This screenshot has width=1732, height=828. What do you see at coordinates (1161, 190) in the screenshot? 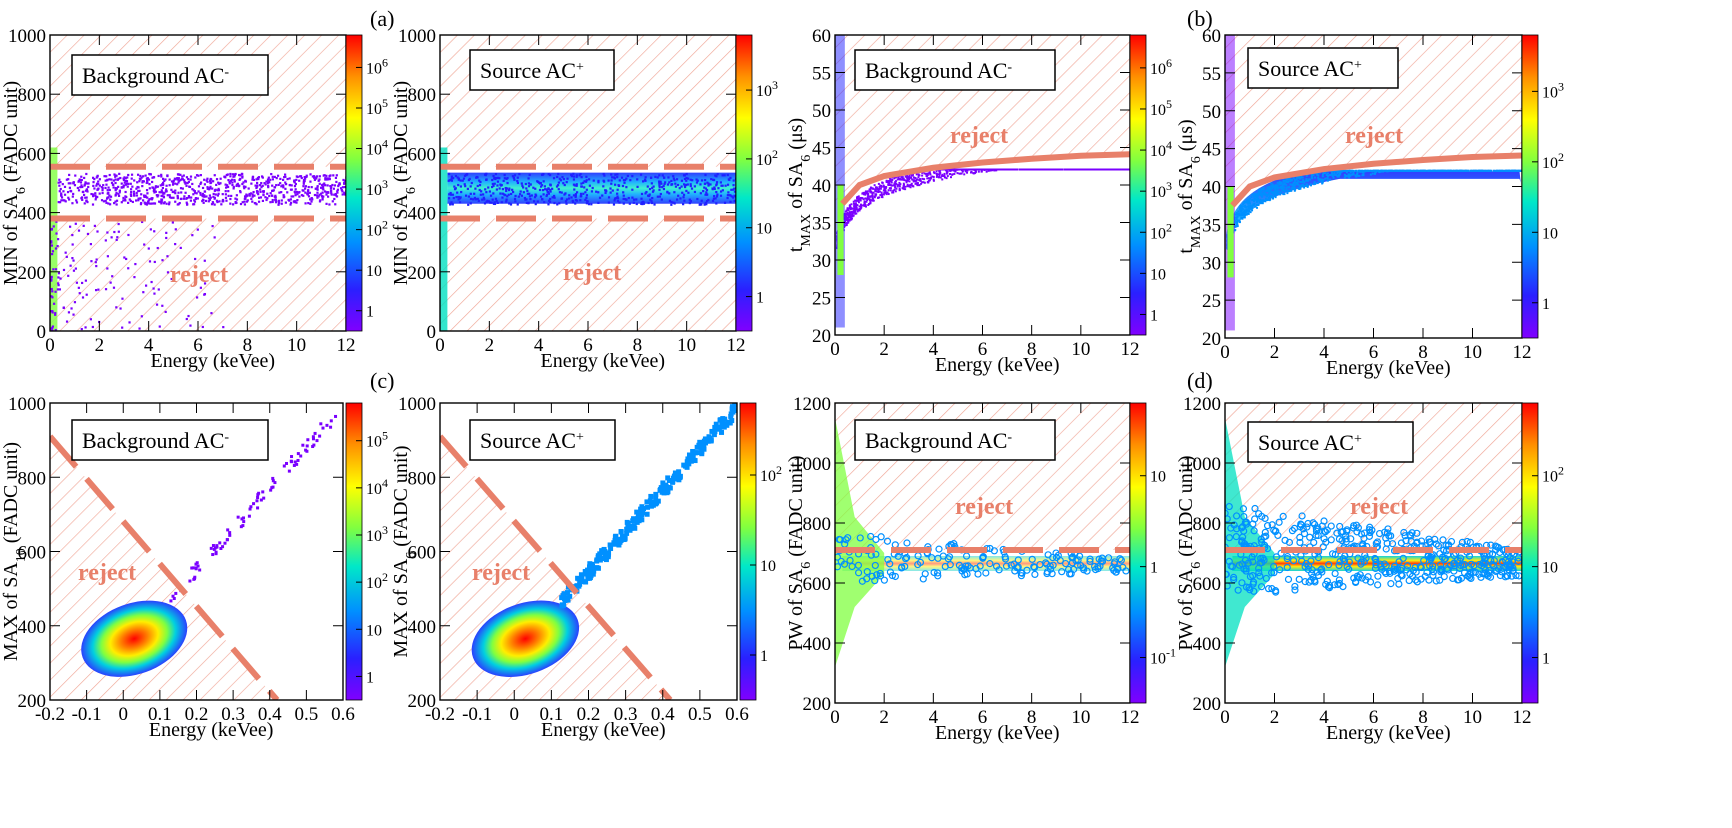
I see `colorbar-label: 103` at bounding box center [1161, 190].